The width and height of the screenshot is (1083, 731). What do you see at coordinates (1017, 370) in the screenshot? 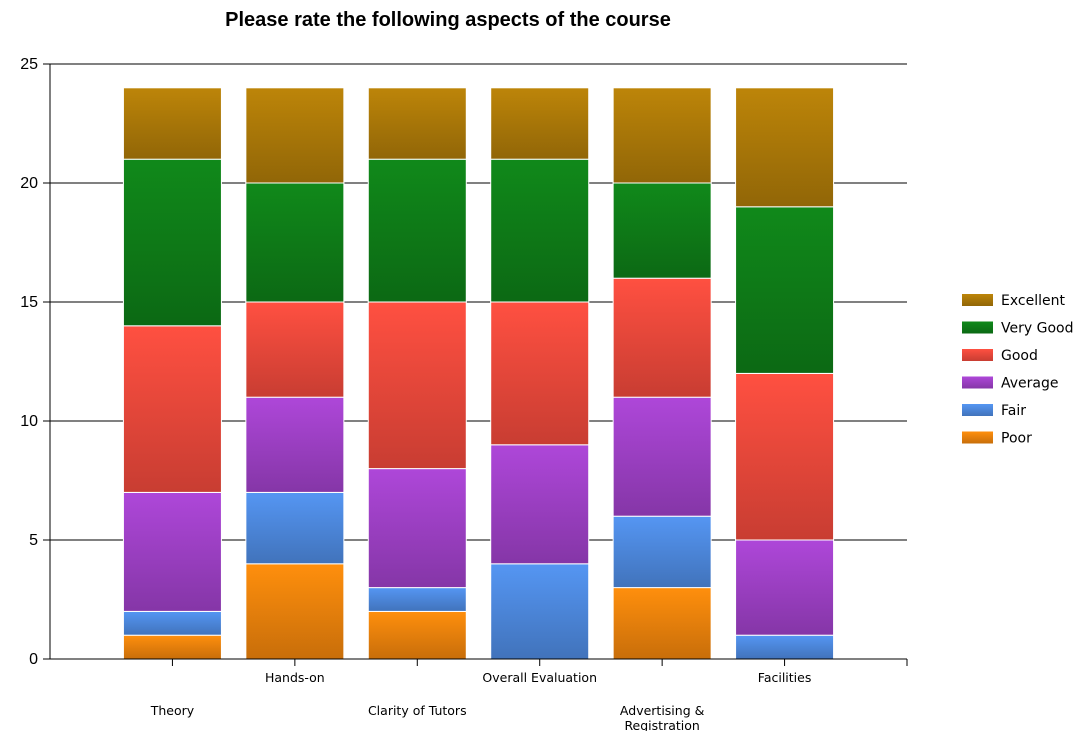
I see `legend: Excellent Very Good Good Average Fair Poor` at bounding box center [1017, 370].